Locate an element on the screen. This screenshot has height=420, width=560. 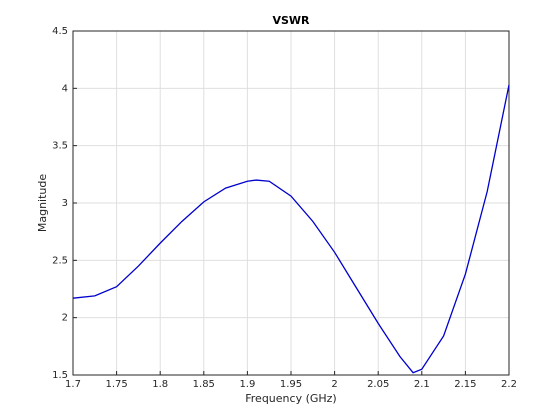
x-tick-label: 1.95 is located at coordinates (291, 384).